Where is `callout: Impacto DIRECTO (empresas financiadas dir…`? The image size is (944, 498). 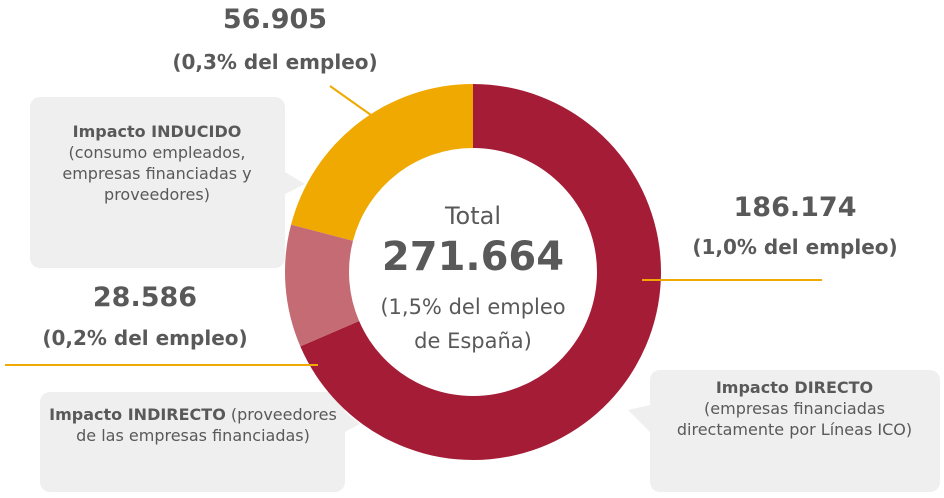
callout: Impacto DIRECTO (empresas financiadas dir… is located at coordinates (794, 408).